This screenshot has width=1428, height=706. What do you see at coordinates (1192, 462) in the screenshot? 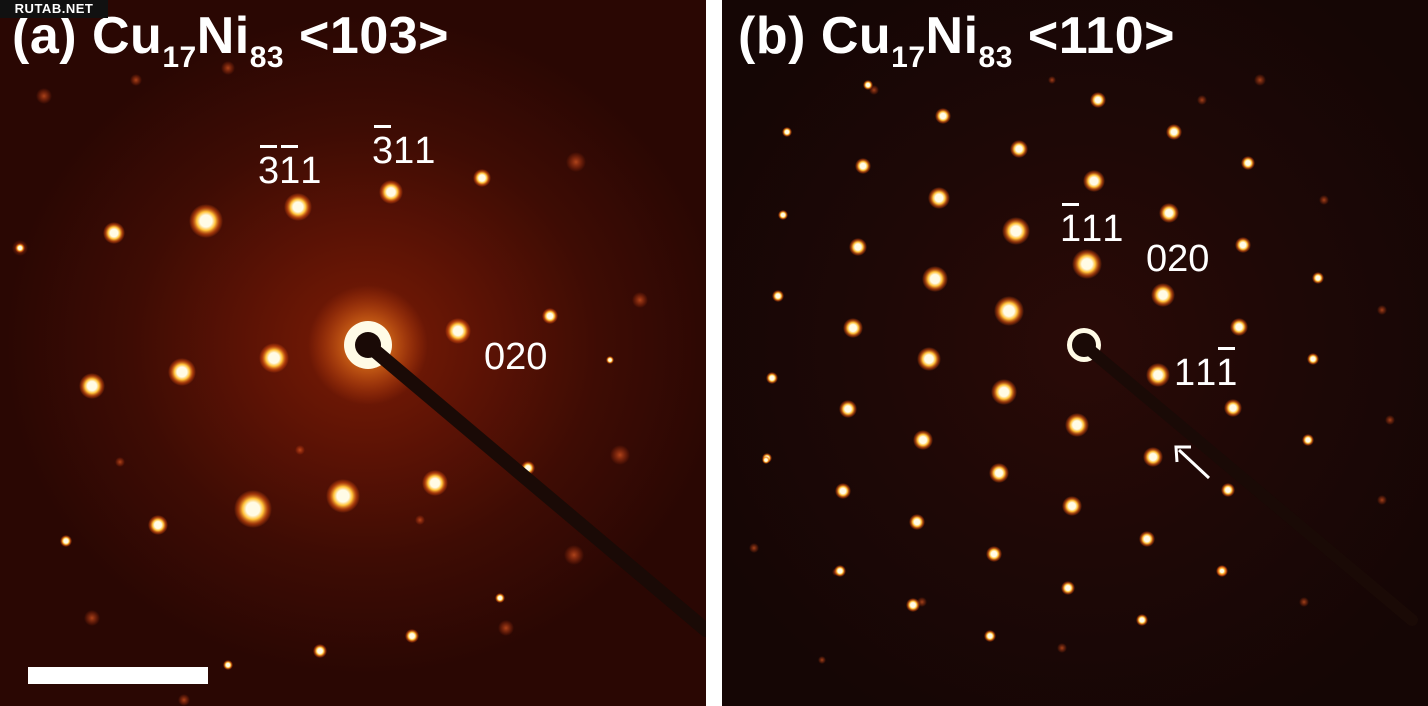
I see `pointer-arrow-icon` at bounding box center [1192, 462].